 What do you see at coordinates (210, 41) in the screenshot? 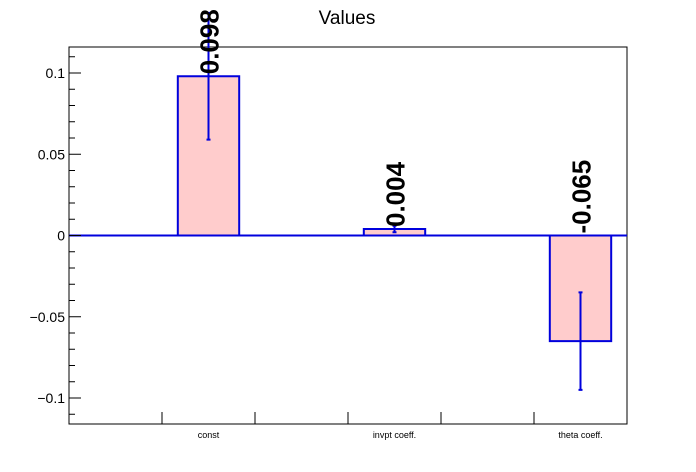
I see `data-label-0: 0.098` at bounding box center [210, 41].